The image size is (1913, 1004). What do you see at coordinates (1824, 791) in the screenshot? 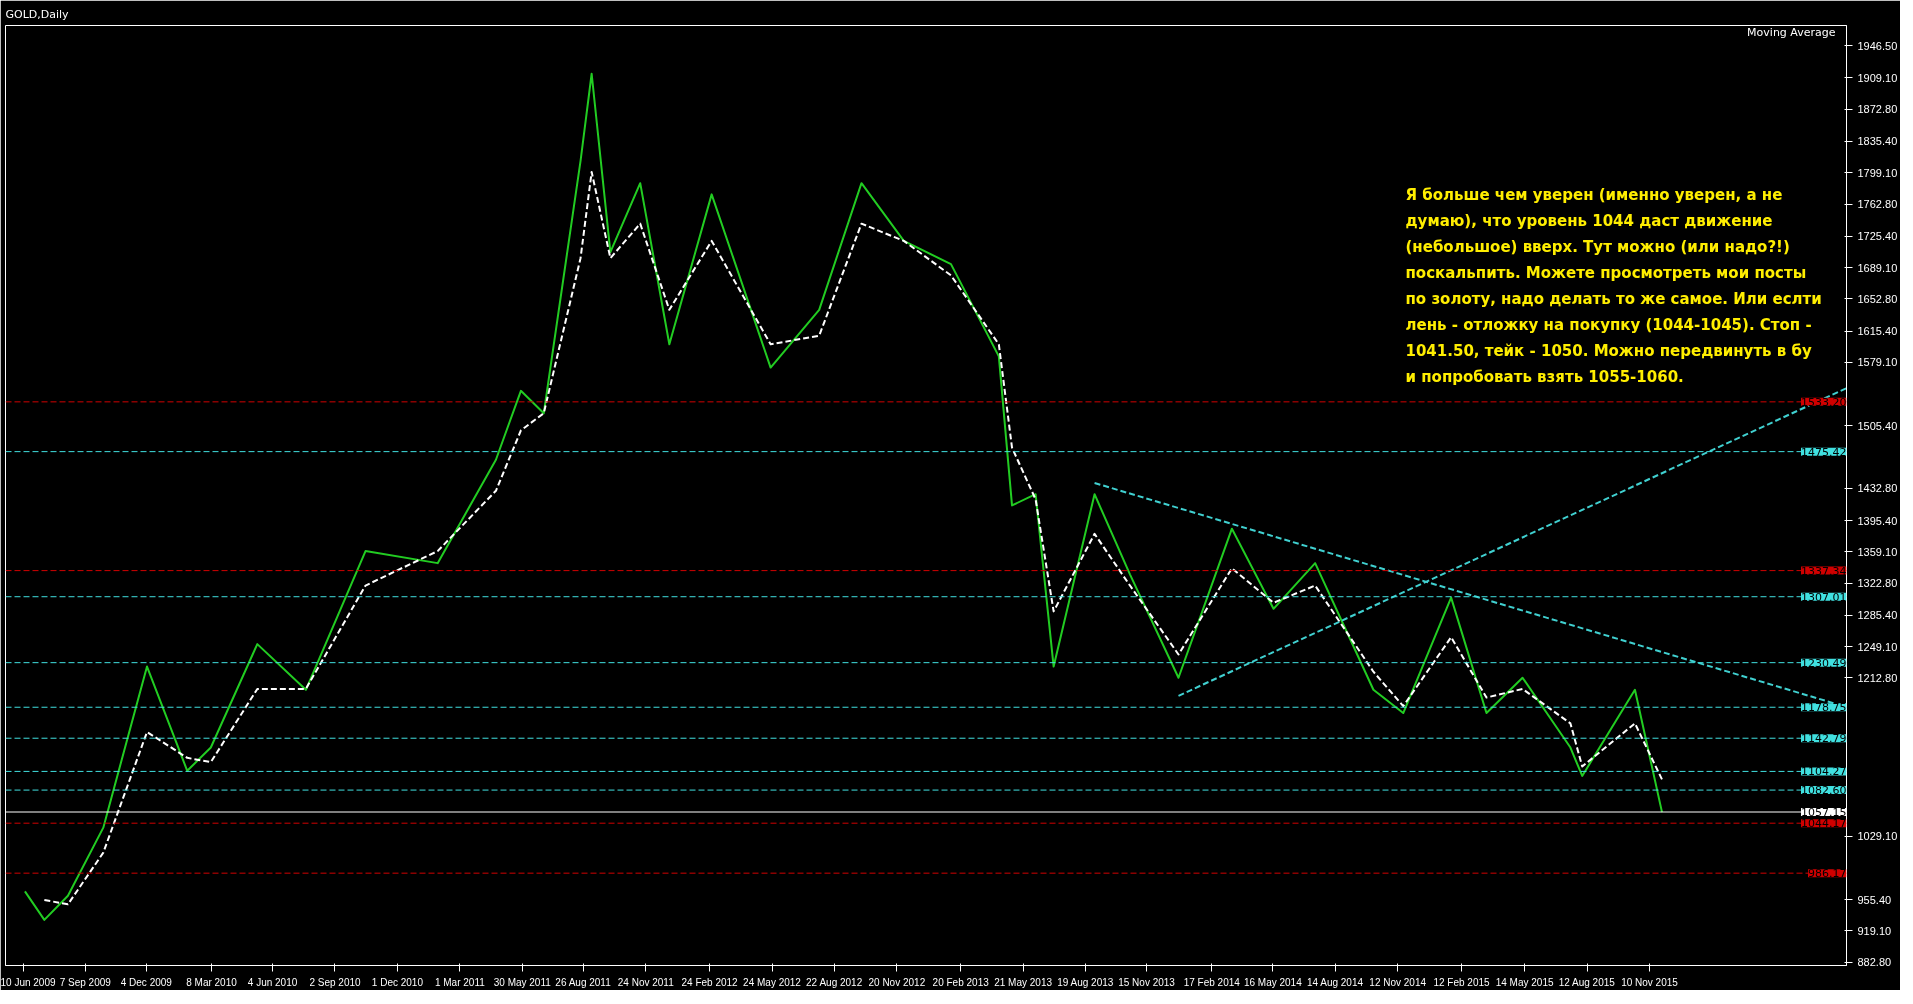
I see `ref-line-label: 1082.60` at bounding box center [1824, 791].